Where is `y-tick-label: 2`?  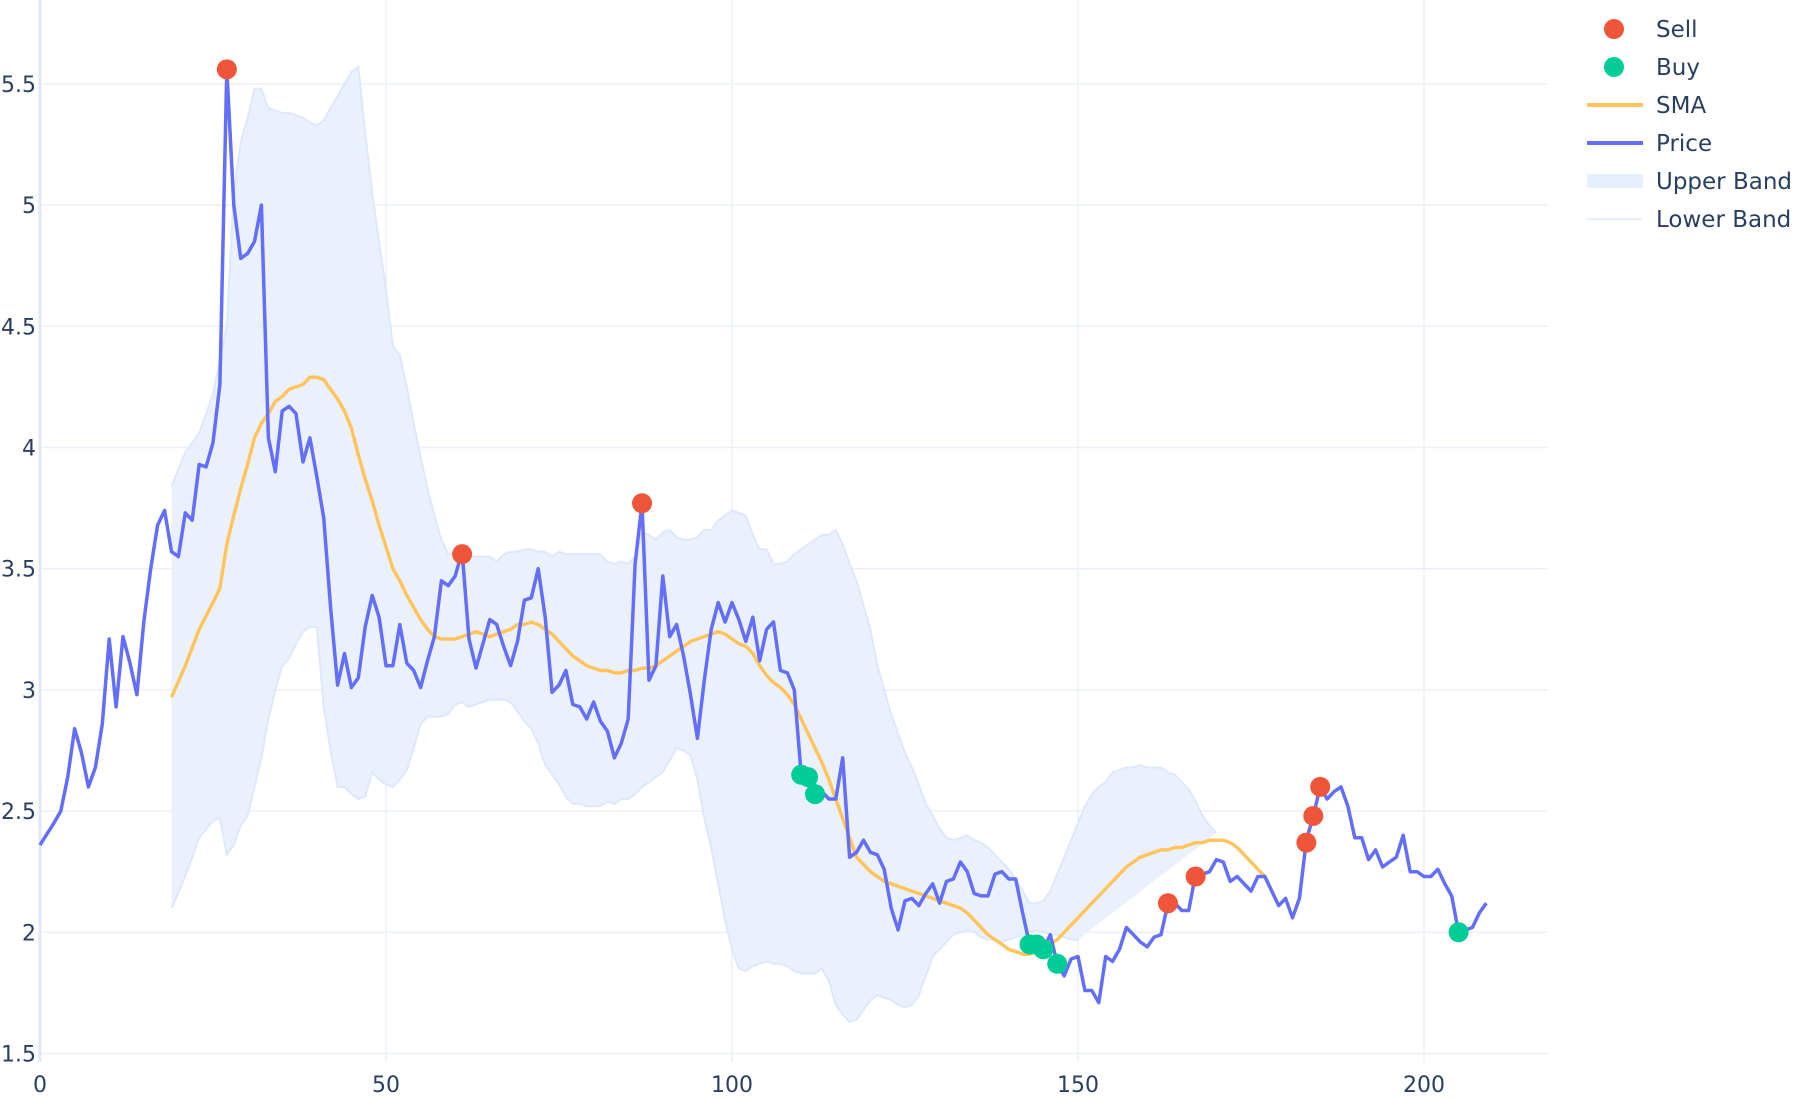 y-tick-label: 2 is located at coordinates (29, 933).